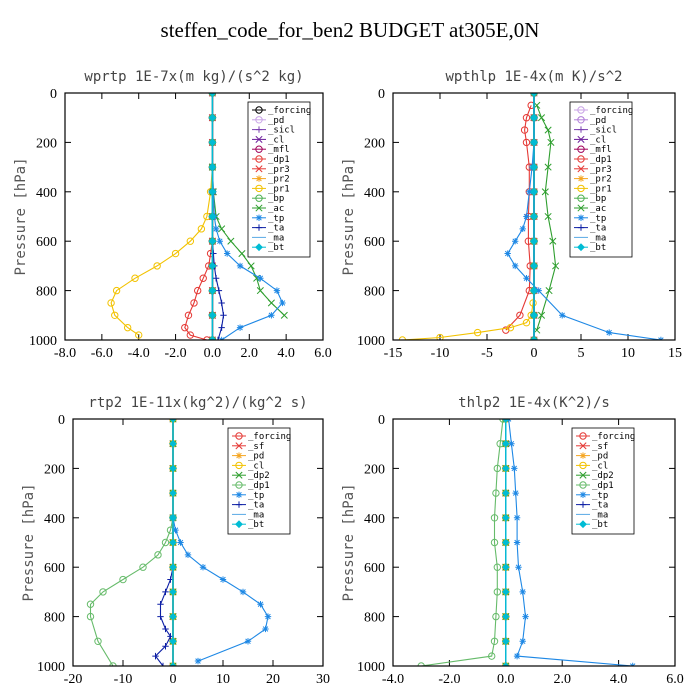 This screenshot has height=700, width=700. I want to click on x-tick-label: -6.0, so click(102, 353).